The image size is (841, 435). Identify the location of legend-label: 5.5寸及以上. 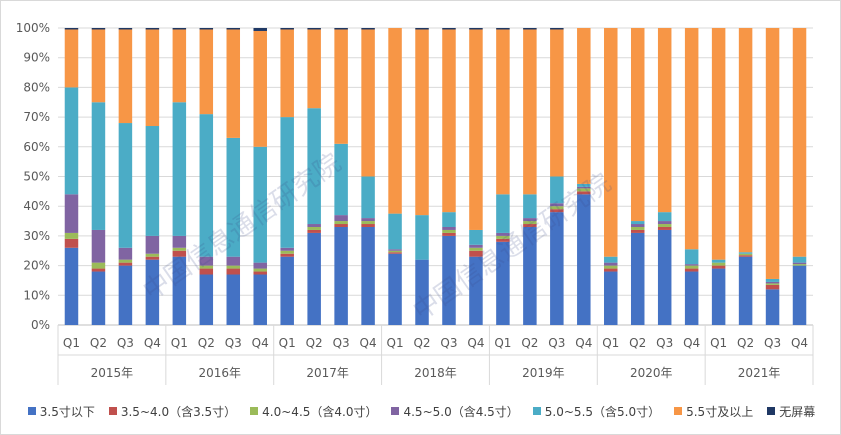
(720, 411).